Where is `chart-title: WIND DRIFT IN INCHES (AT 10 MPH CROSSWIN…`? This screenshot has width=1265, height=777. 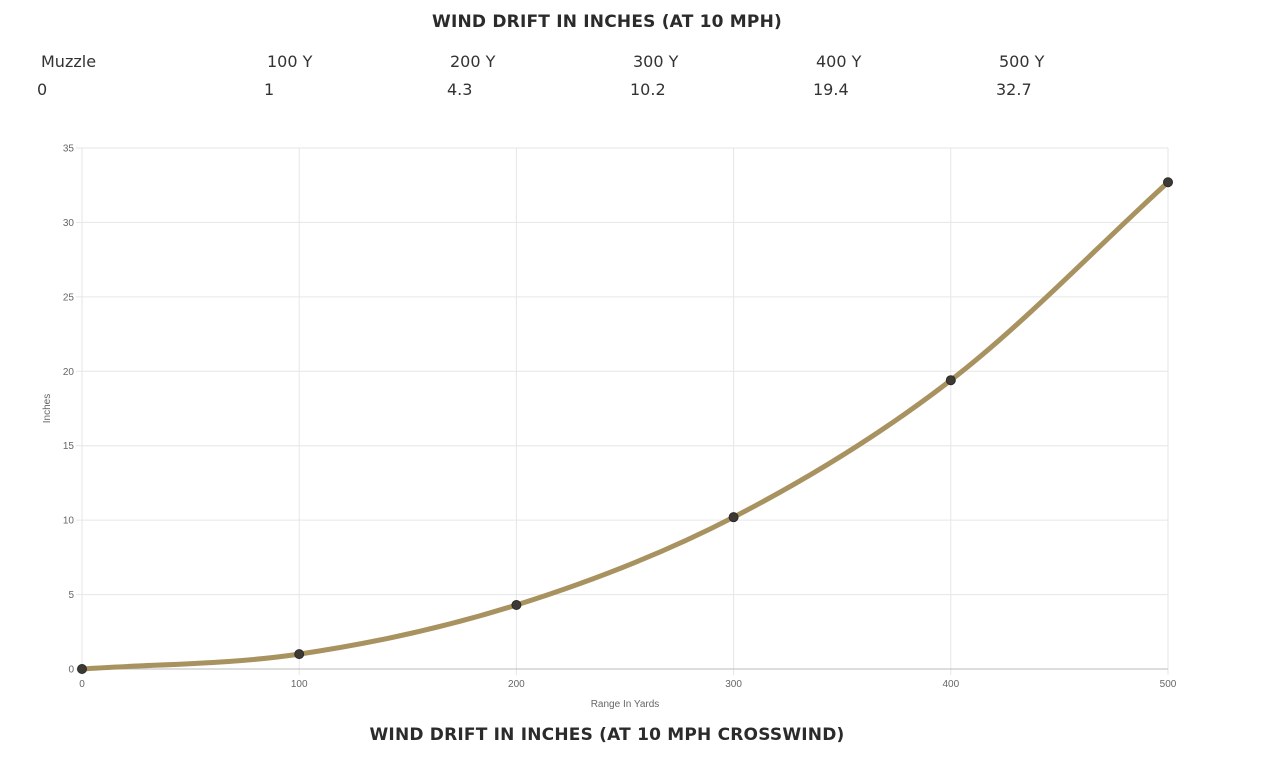
chart-title: WIND DRIFT IN INCHES (AT 10 MPH CROSSWIN… is located at coordinates (607, 735).